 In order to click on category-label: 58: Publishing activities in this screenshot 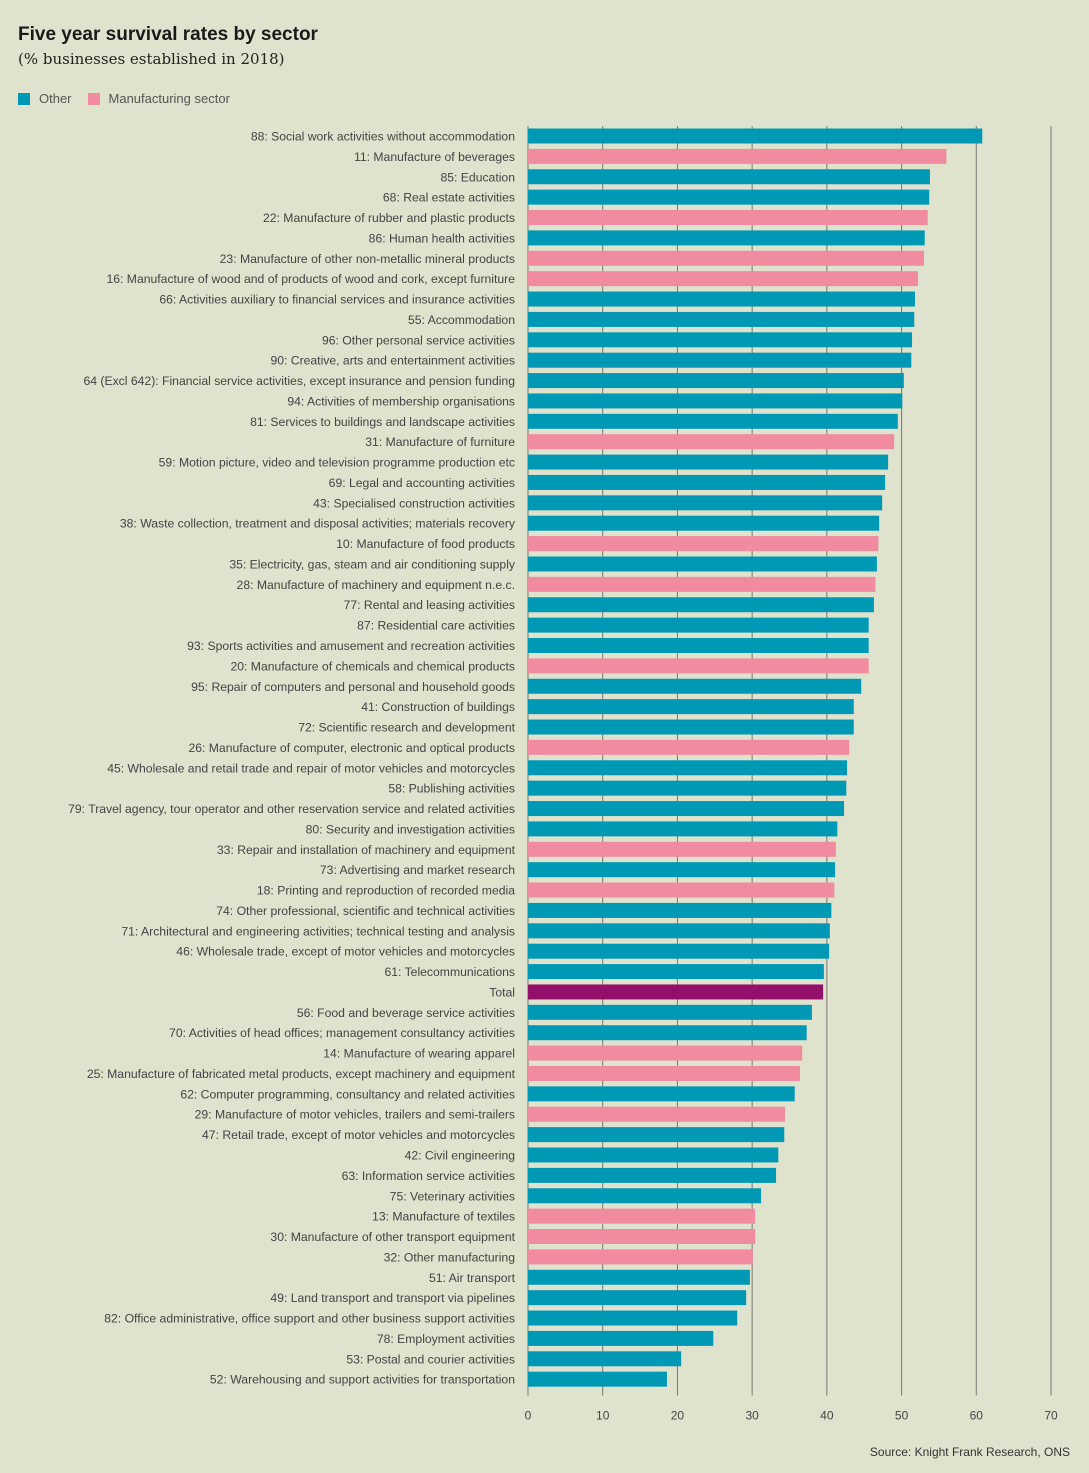, I will do `click(451, 789)`.